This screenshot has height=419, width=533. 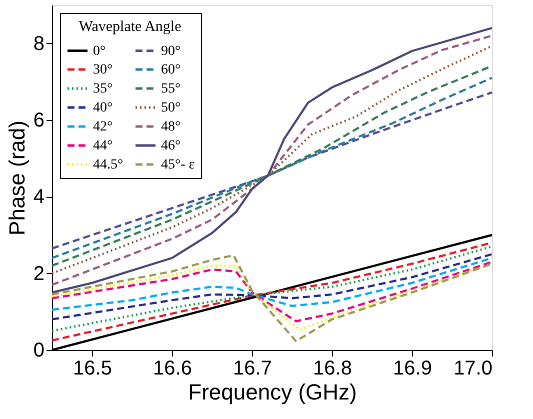 What do you see at coordinates (473, 369) in the screenshot?
I see `x-tick-label: 17.0` at bounding box center [473, 369].